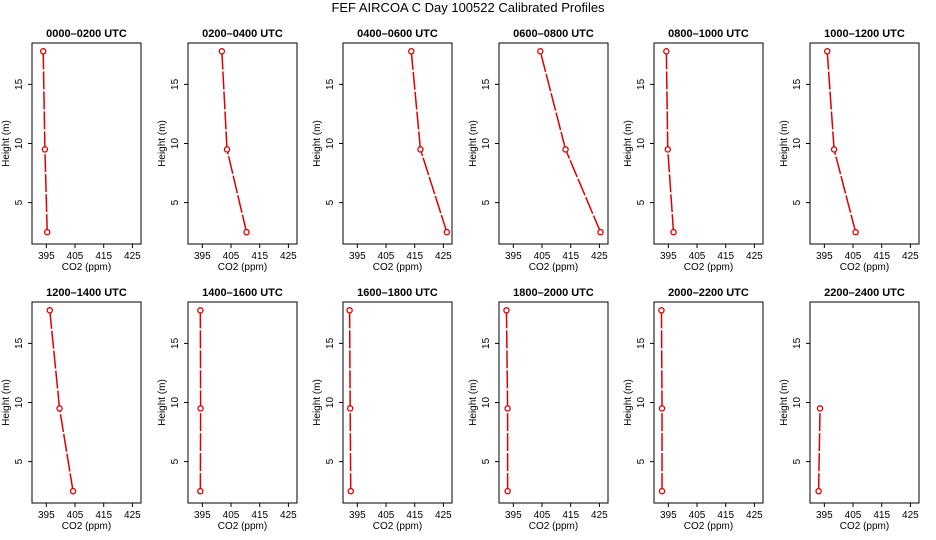 The height and width of the screenshot is (540, 936). Describe the element at coordinates (242, 34) in the screenshot. I see `panel-title: 0200–0400 UTC` at that location.